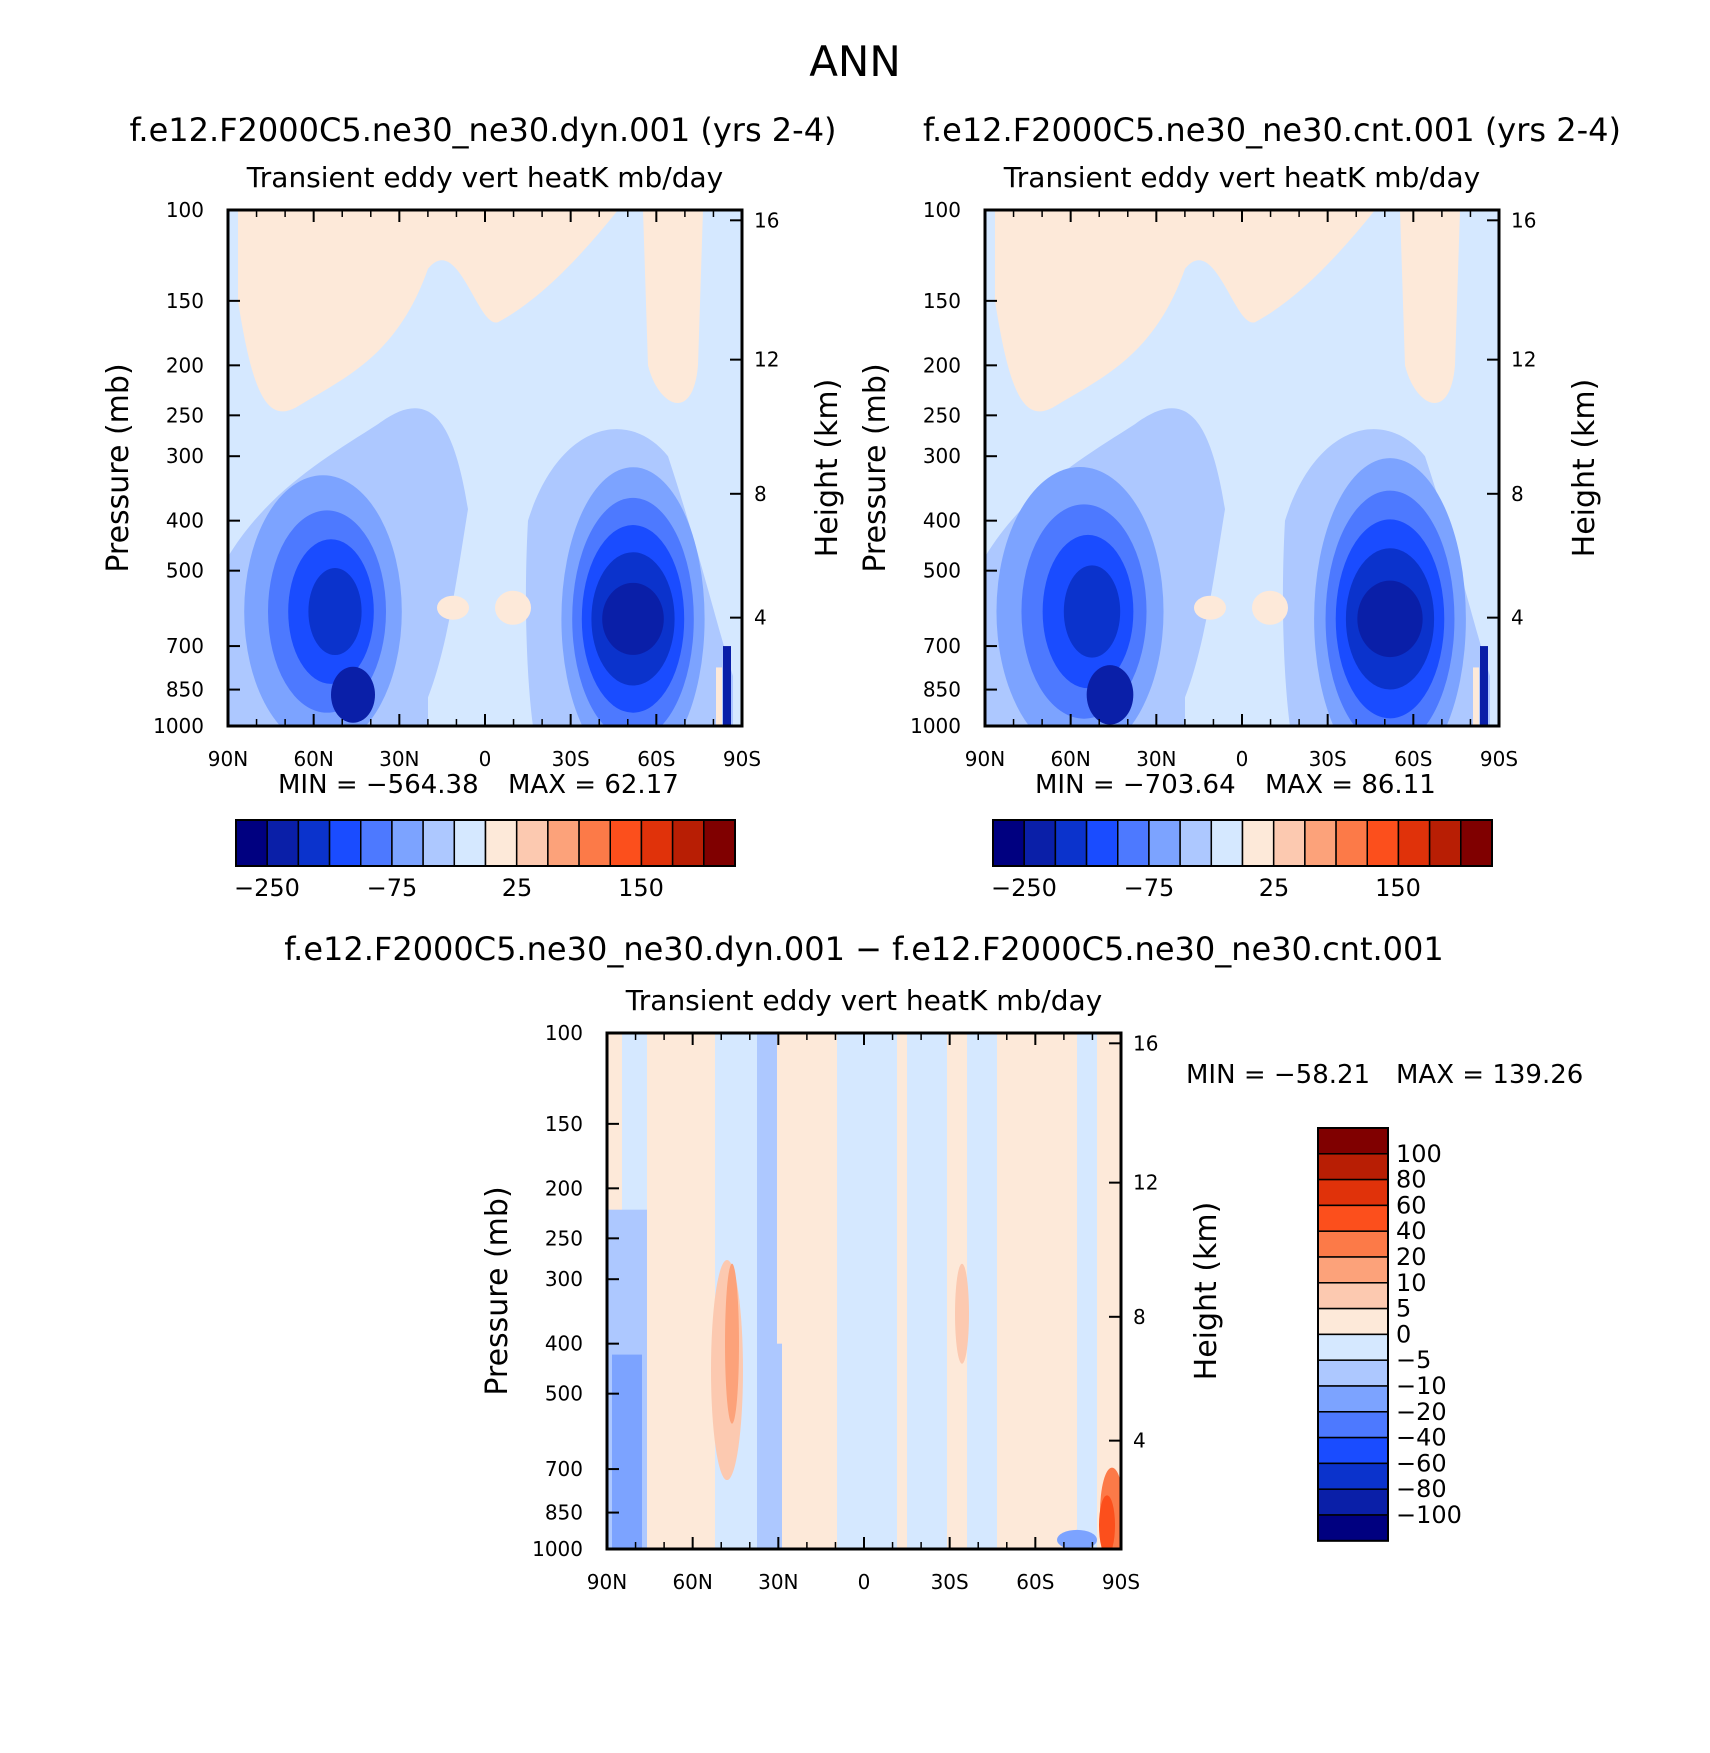 This screenshot has width=1710, height=1753. Describe the element at coordinates (1517, 494) in the screenshot. I see `height-tick-label: 8` at that location.